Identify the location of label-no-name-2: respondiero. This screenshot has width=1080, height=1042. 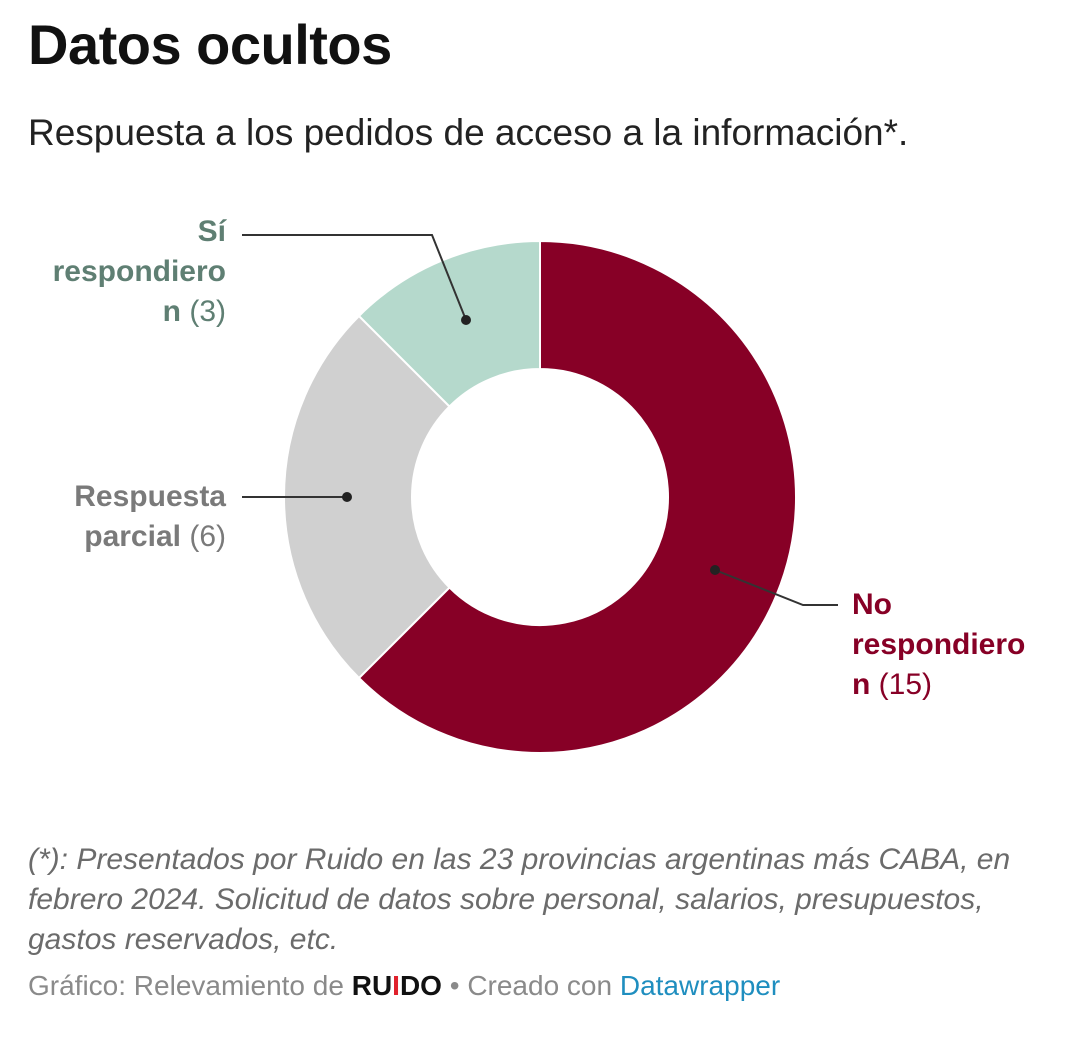
(939, 644).